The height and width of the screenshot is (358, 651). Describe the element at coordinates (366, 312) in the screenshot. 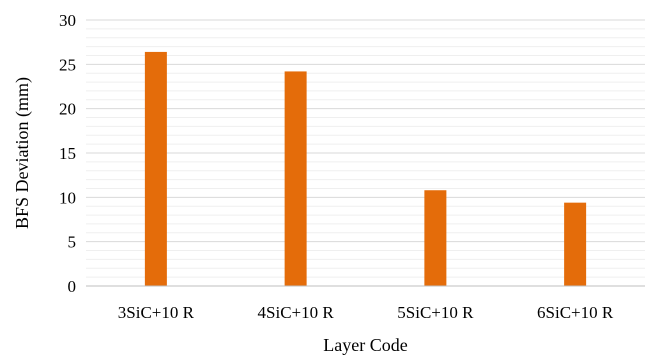

I see `x-axis-categories: 3SiC+10 R 4SiC+10 R 5SiC+10 R 6SiC+10 R` at that location.